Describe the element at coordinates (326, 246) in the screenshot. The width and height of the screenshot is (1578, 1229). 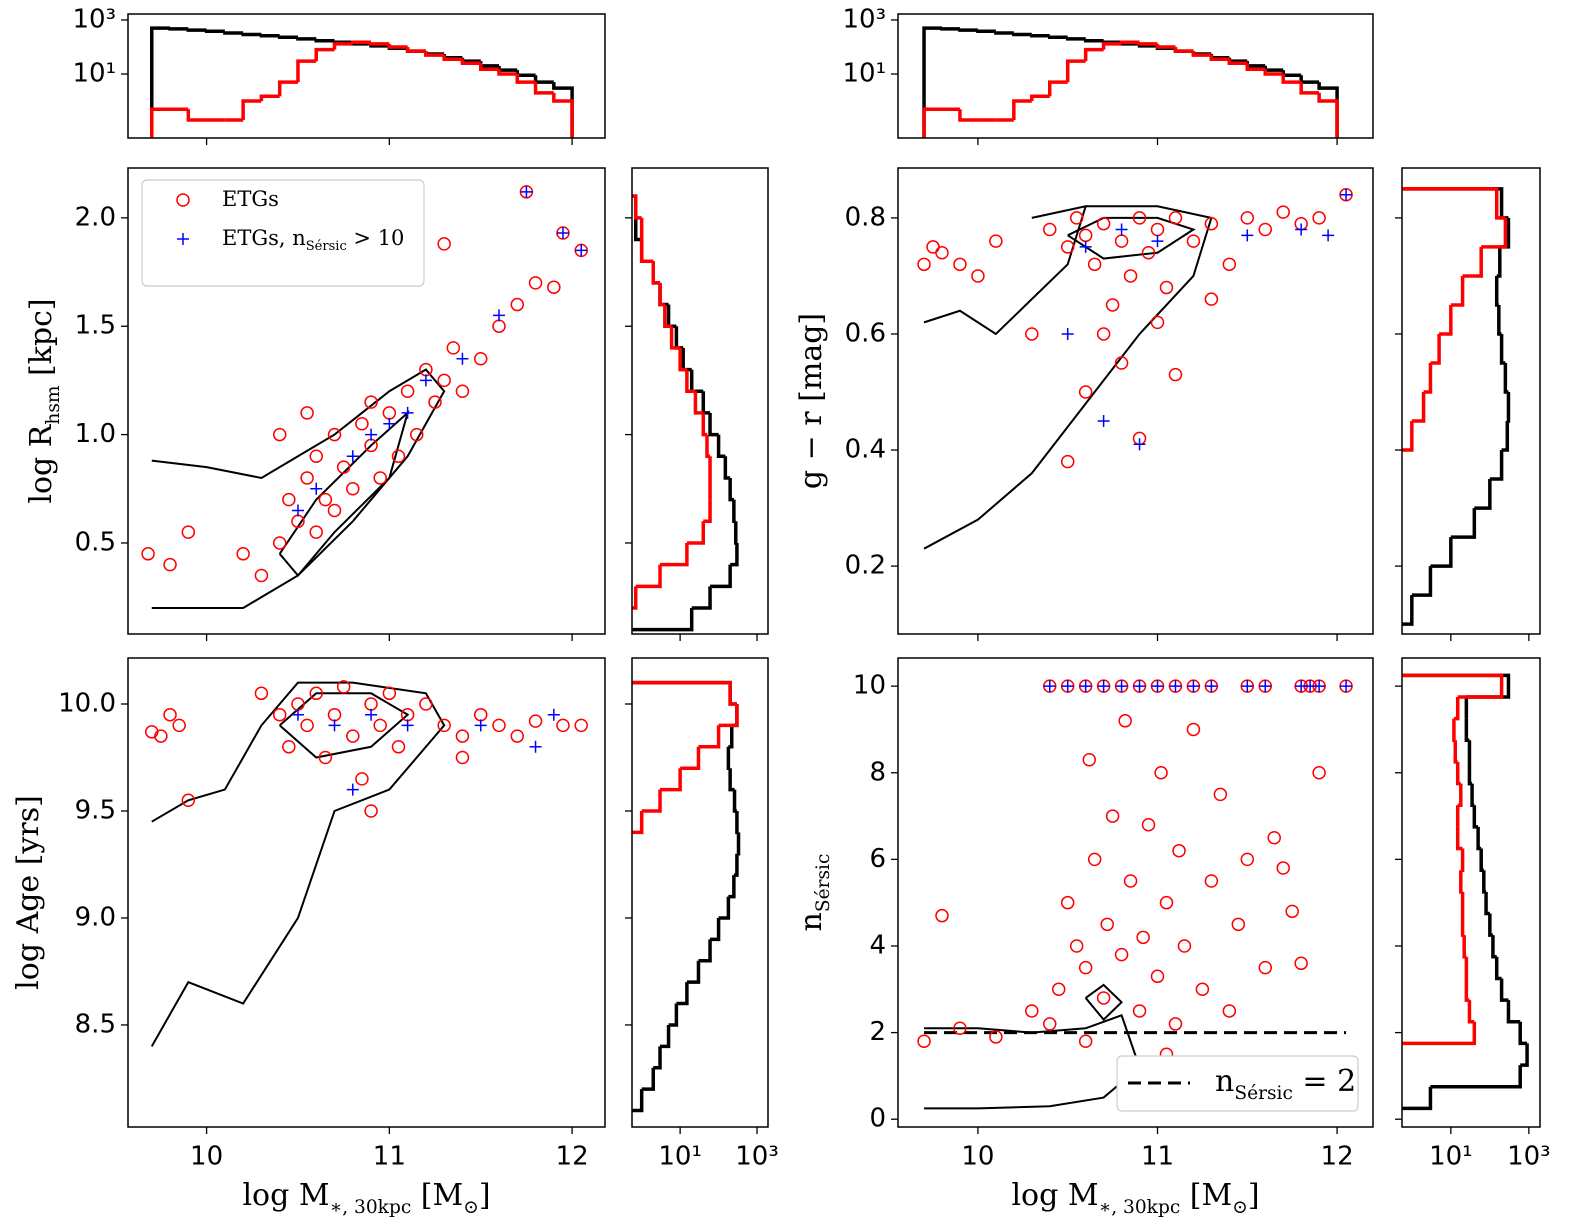
I see `legend-label-part: Sérsic` at that location.